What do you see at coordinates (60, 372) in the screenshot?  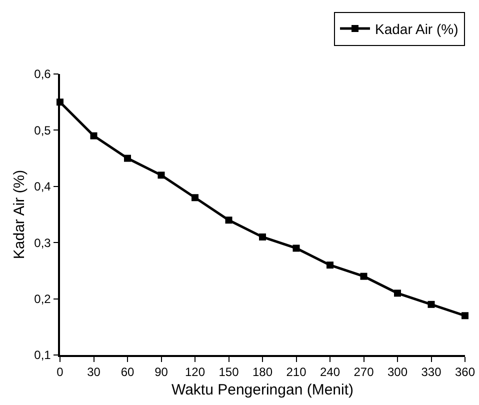 I see `x-tick-label: 0` at bounding box center [60, 372].